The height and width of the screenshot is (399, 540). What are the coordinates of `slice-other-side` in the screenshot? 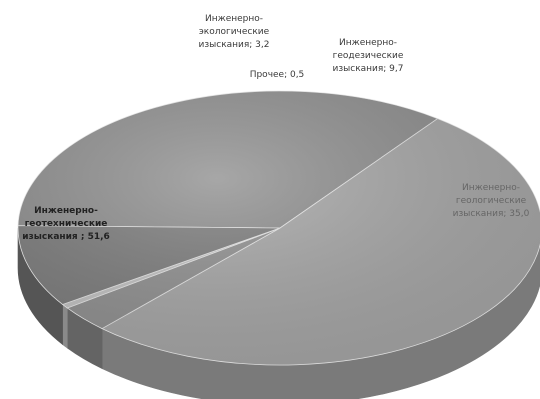 It's located at (65, 326).